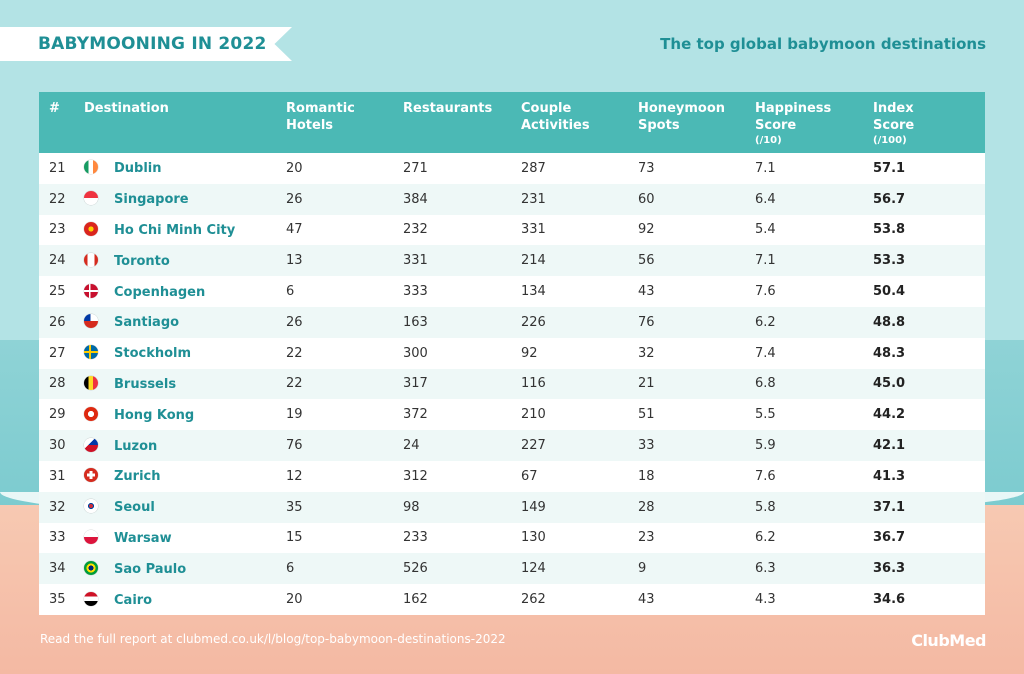 This screenshot has width=1024, height=674. I want to click on destination-name: Cairo, so click(133, 600).